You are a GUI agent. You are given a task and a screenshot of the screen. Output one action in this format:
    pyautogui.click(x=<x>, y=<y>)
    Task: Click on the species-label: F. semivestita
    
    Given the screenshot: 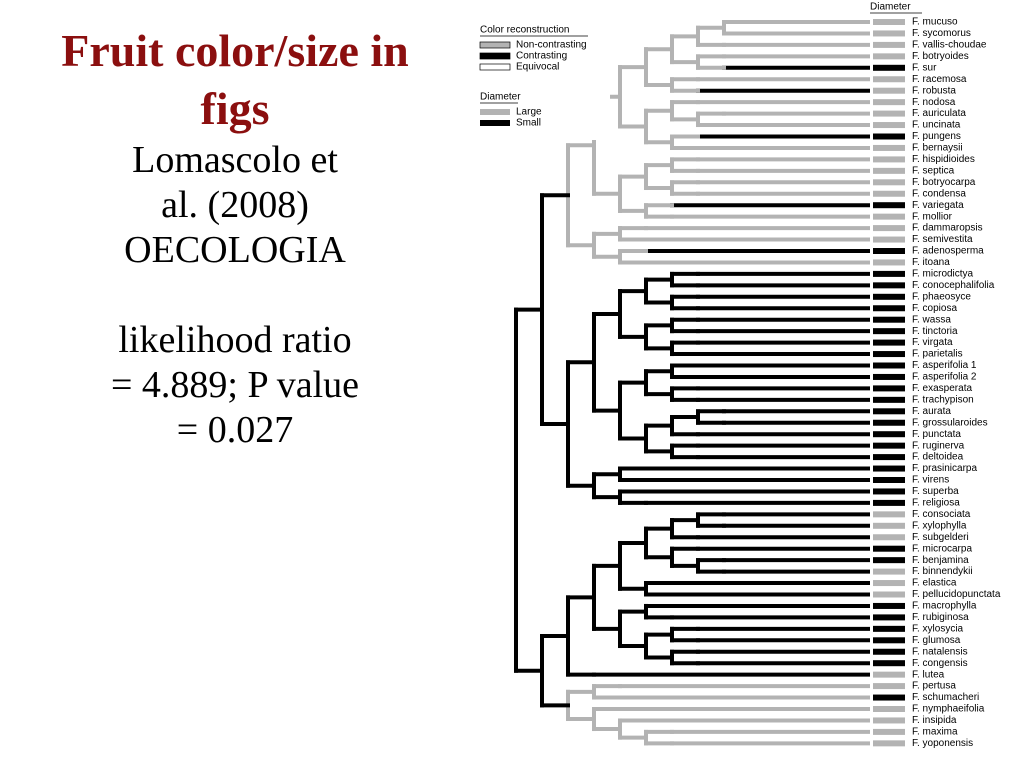 What is the action you would take?
    pyautogui.click(x=942, y=239)
    